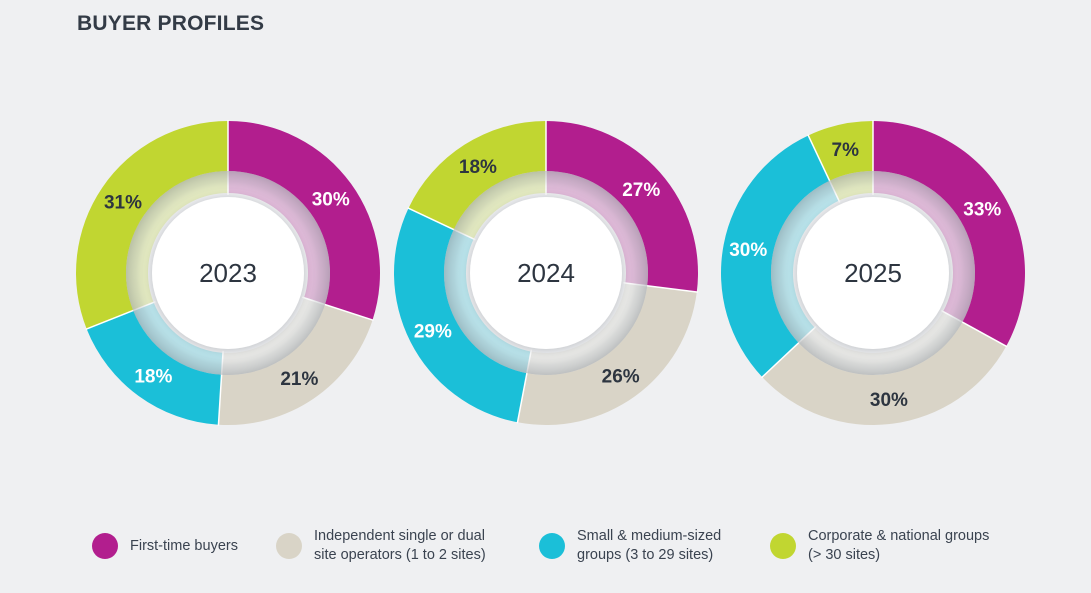  I want to click on data-label-corporate-groups: 7%, so click(846, 150).